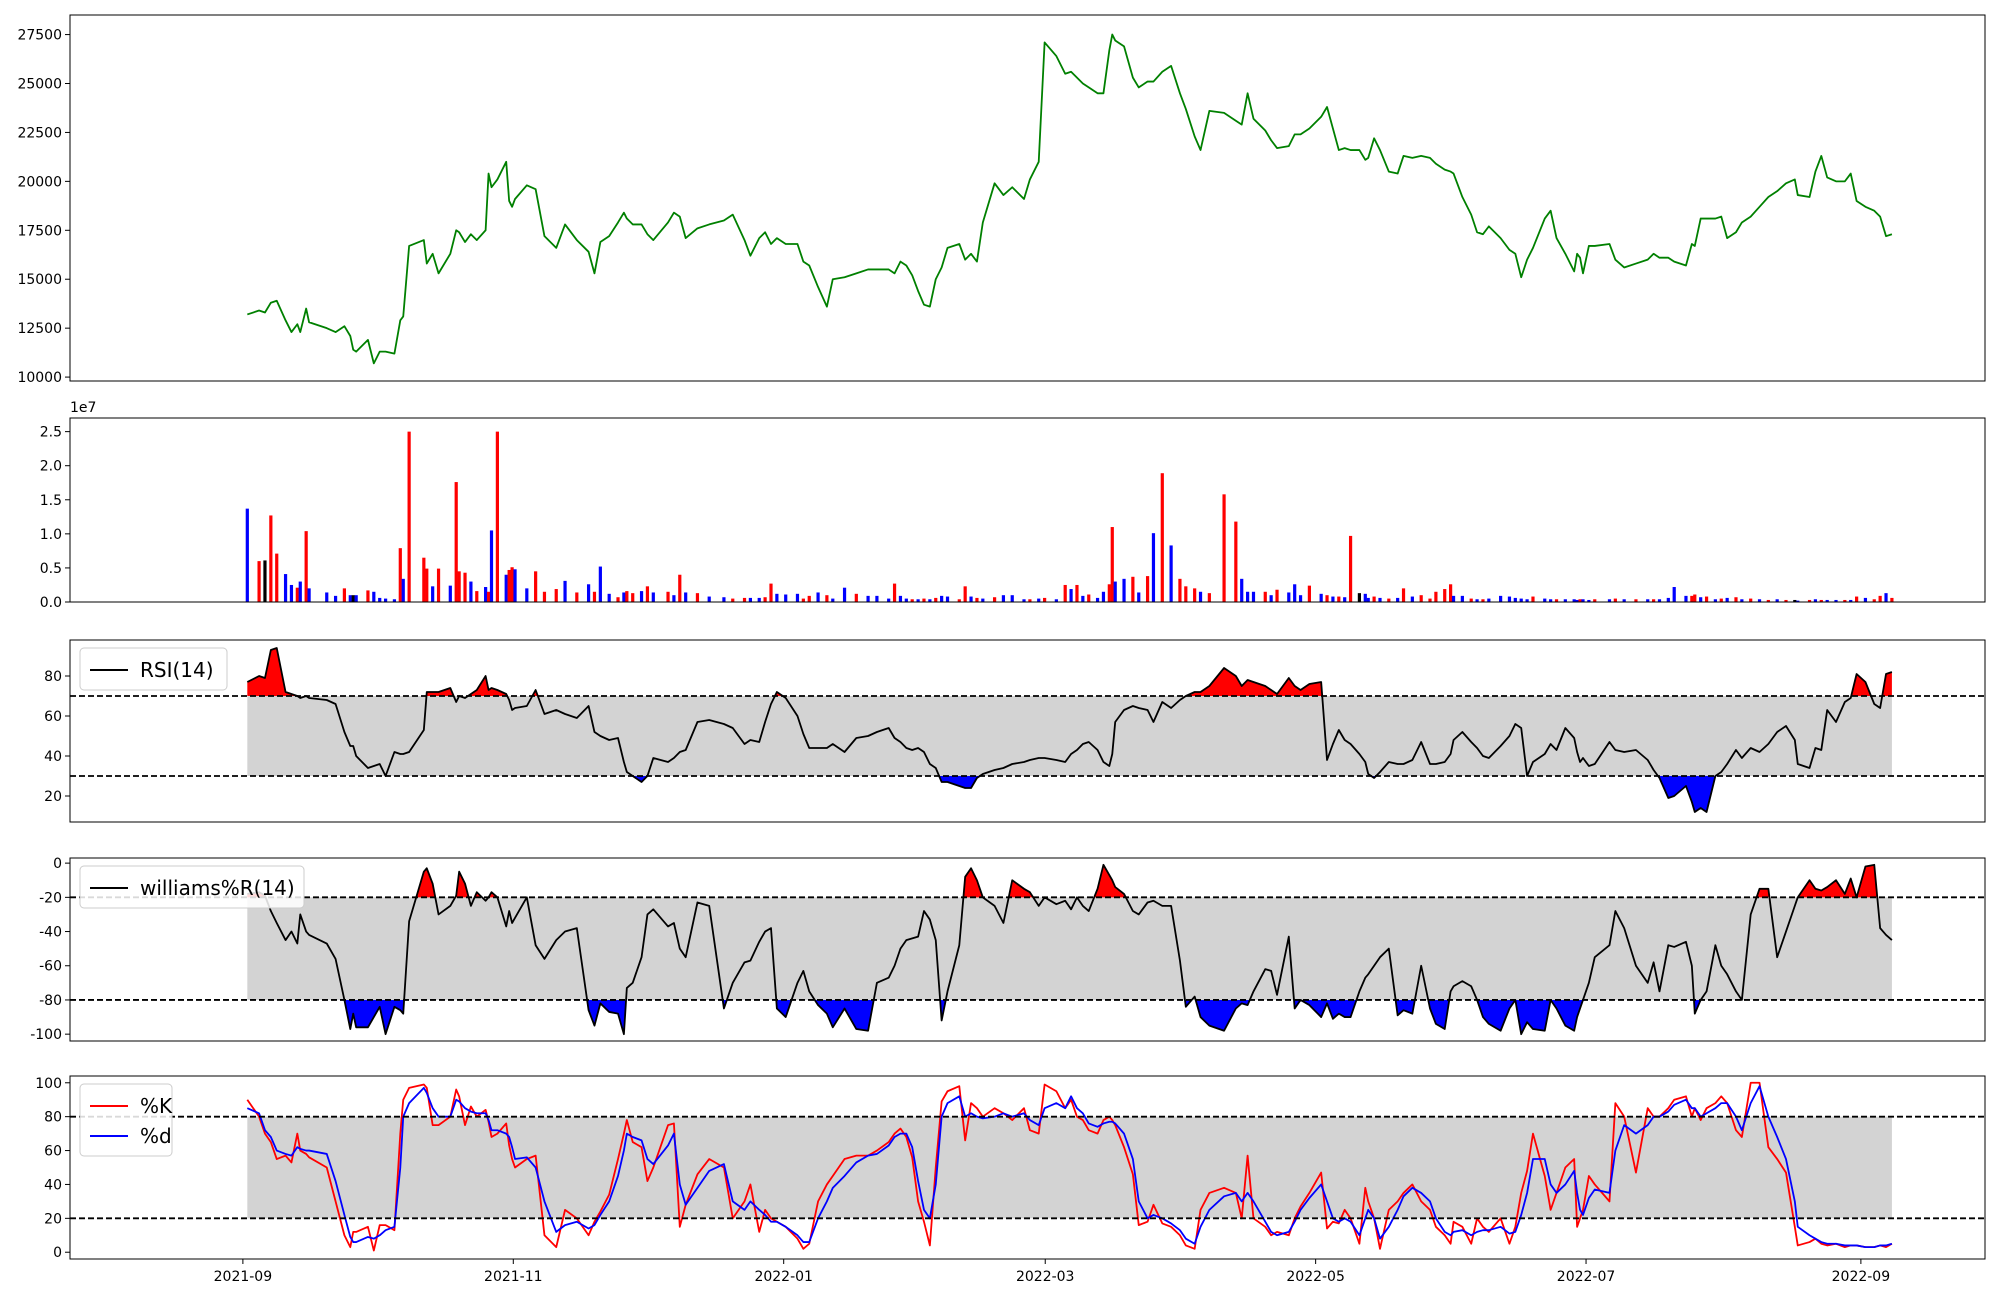 The height and width of the screenshot is (1300, 2000). I want to click on y-tick-label: 0.0, so click(51, 603).